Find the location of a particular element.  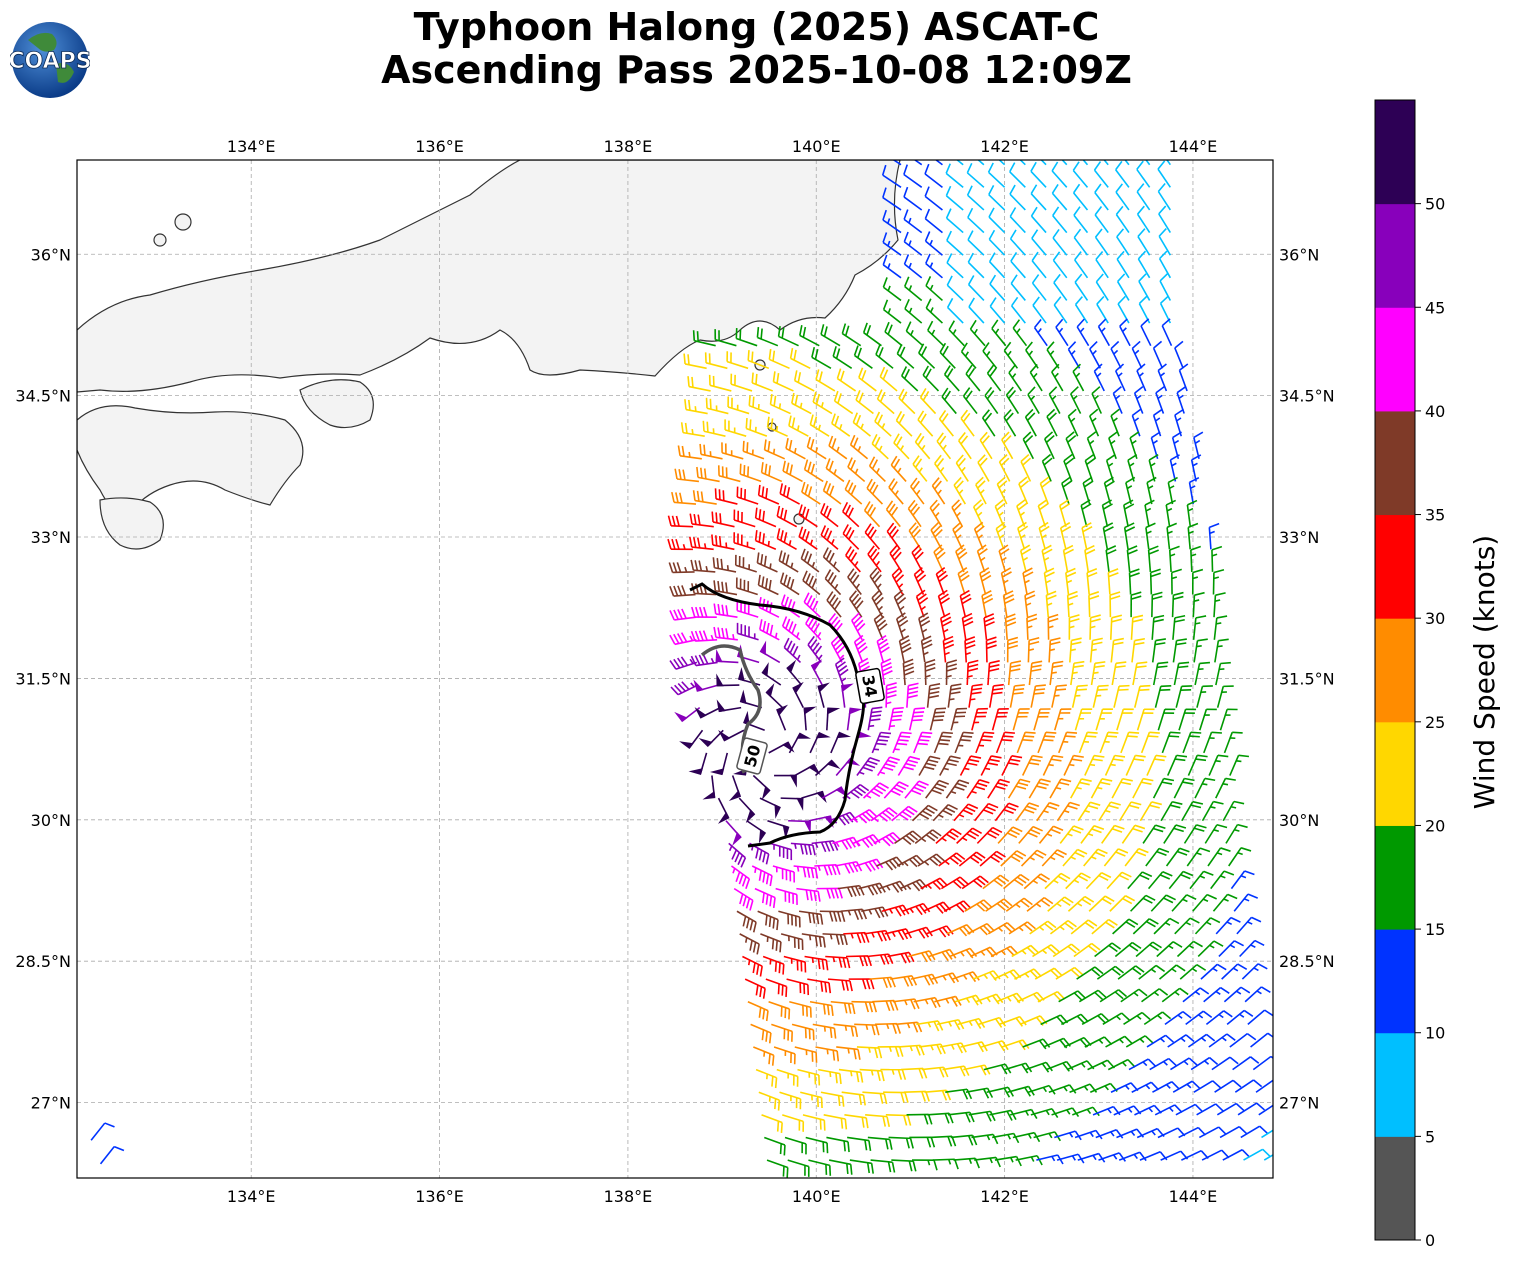

colorbar-tick-label: 15 is located at coordinates (1435, 929).